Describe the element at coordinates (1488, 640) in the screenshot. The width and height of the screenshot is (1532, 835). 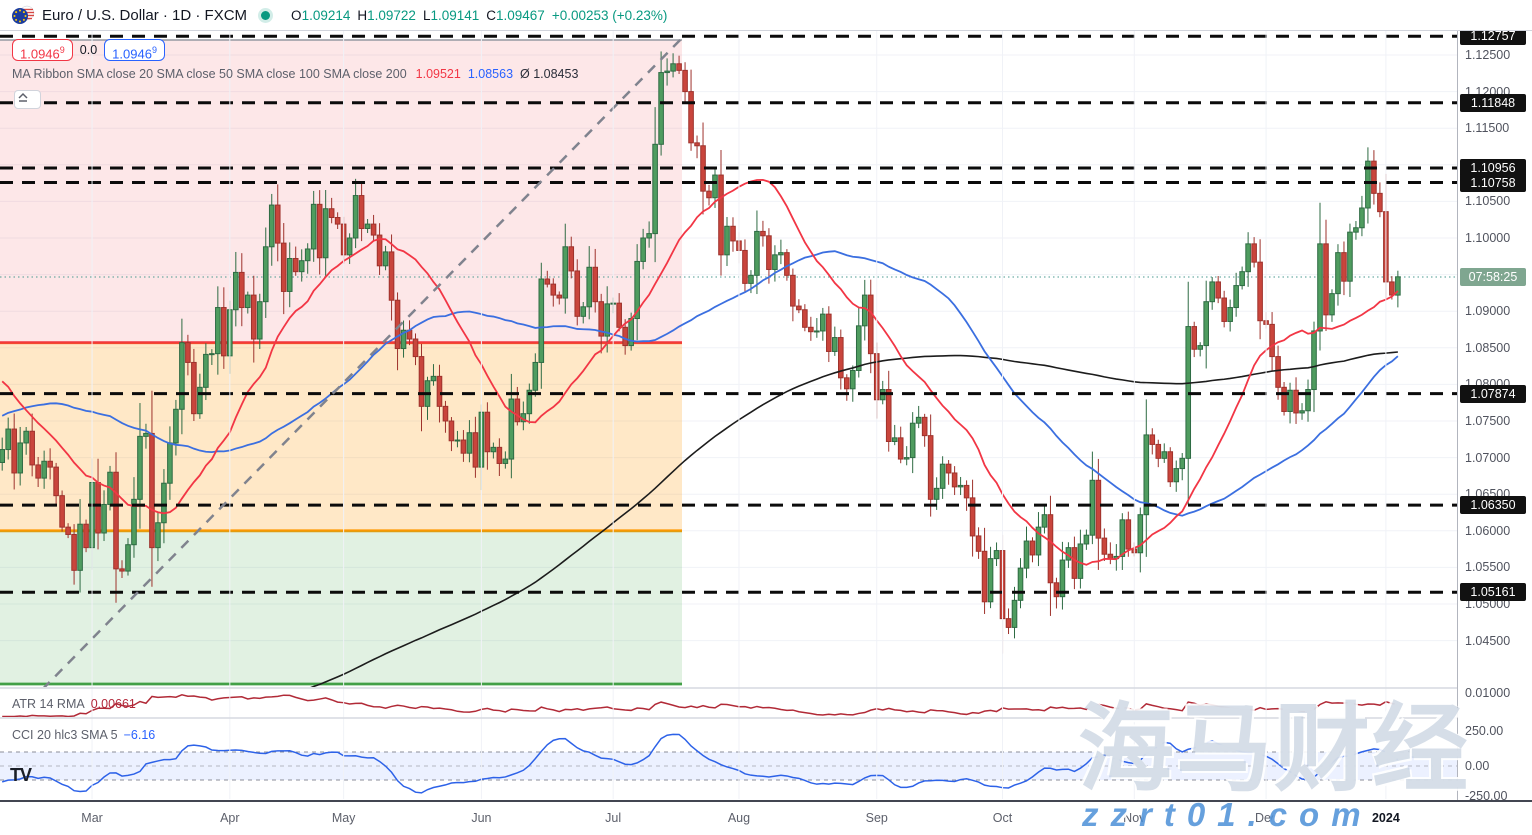
I see `price-tick-label: 1.04500` at that location.